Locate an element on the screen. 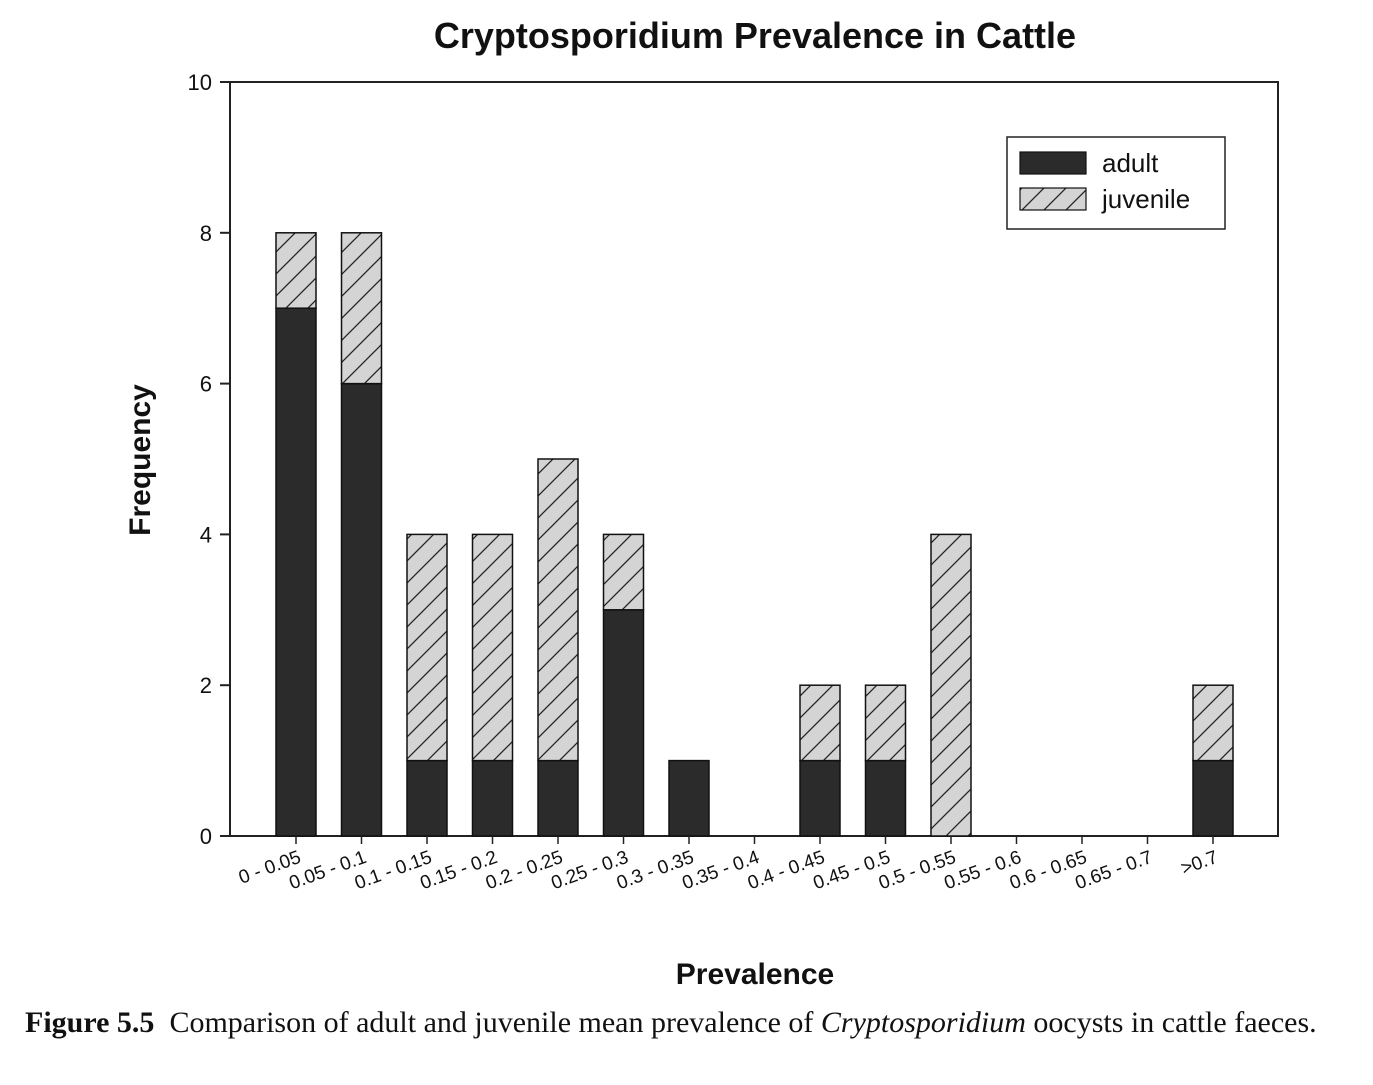 This screenshot has height=1085, width=1373. legend-swatch-juvenile is located at coordinates (1053, 199).